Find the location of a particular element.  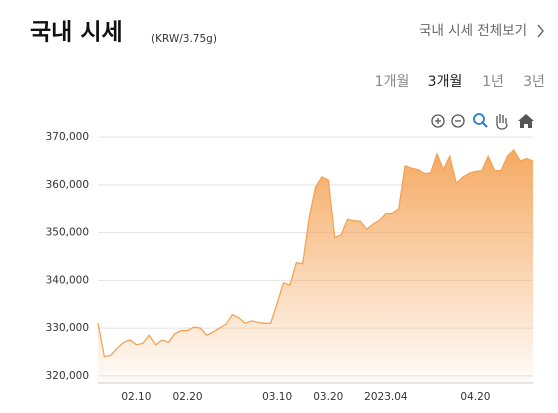

range-tab: 1년 is located at coordinates (493, 82).